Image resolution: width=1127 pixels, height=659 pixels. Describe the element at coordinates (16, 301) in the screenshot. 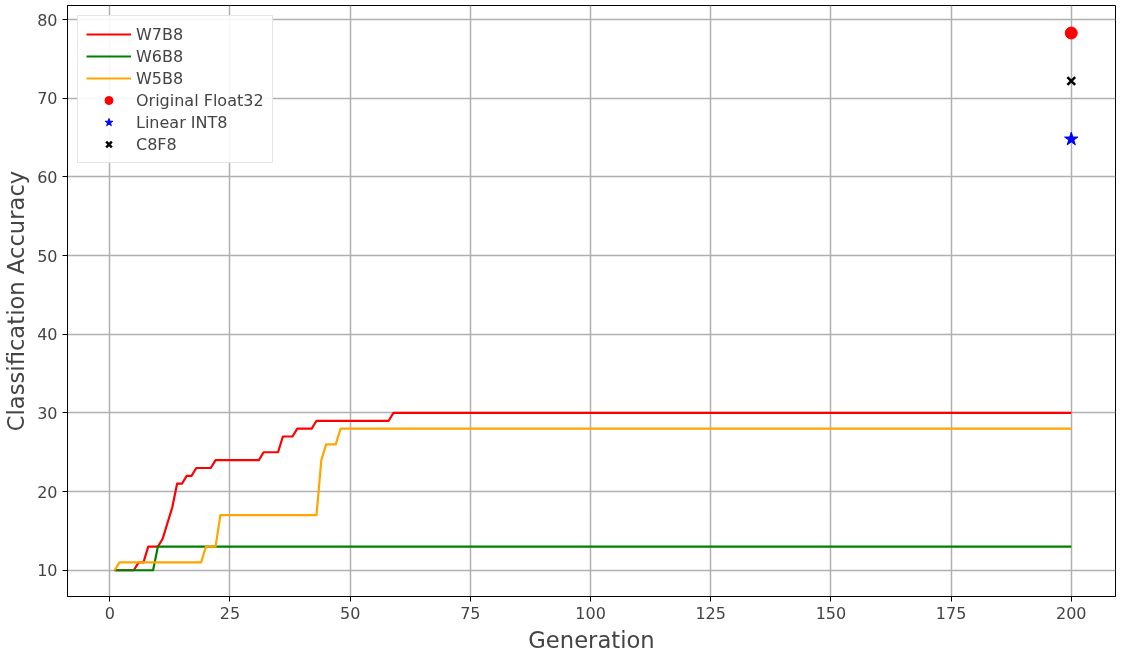

I see `y-axis-title: Classification Accuracy` at that location.